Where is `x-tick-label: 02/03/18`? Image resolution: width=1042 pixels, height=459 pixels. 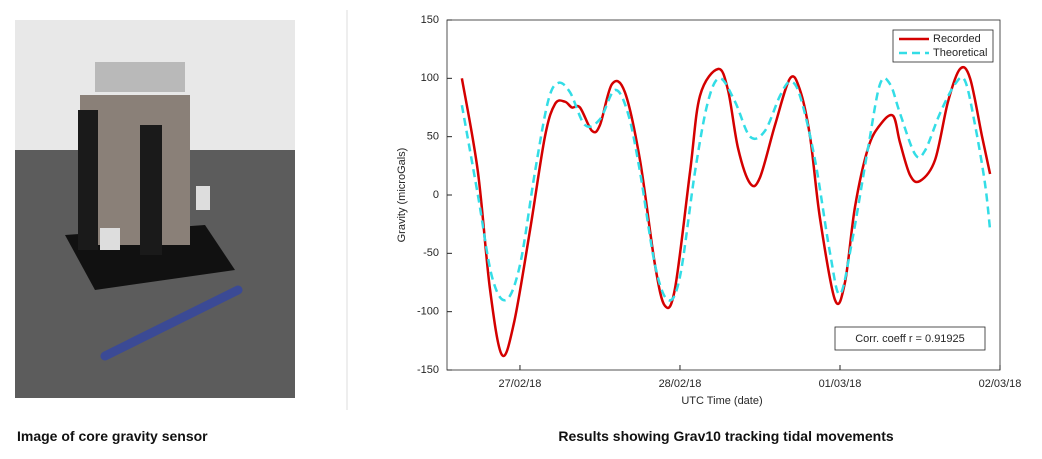
x-tick-label: 02/03/18 is located at coordinates (1000, 384).